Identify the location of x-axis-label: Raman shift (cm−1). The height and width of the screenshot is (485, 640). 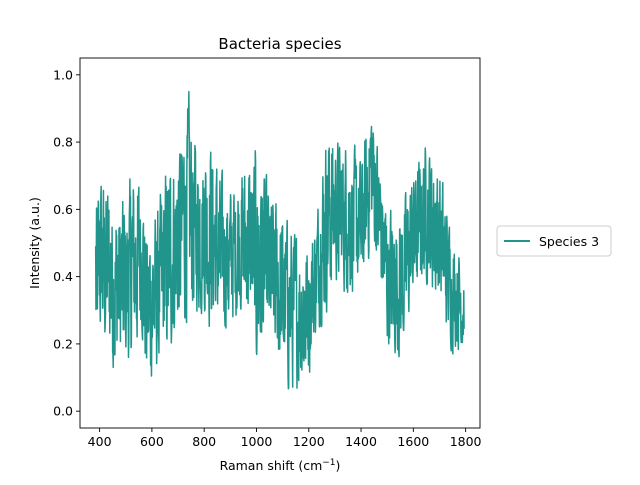
(280, 465).